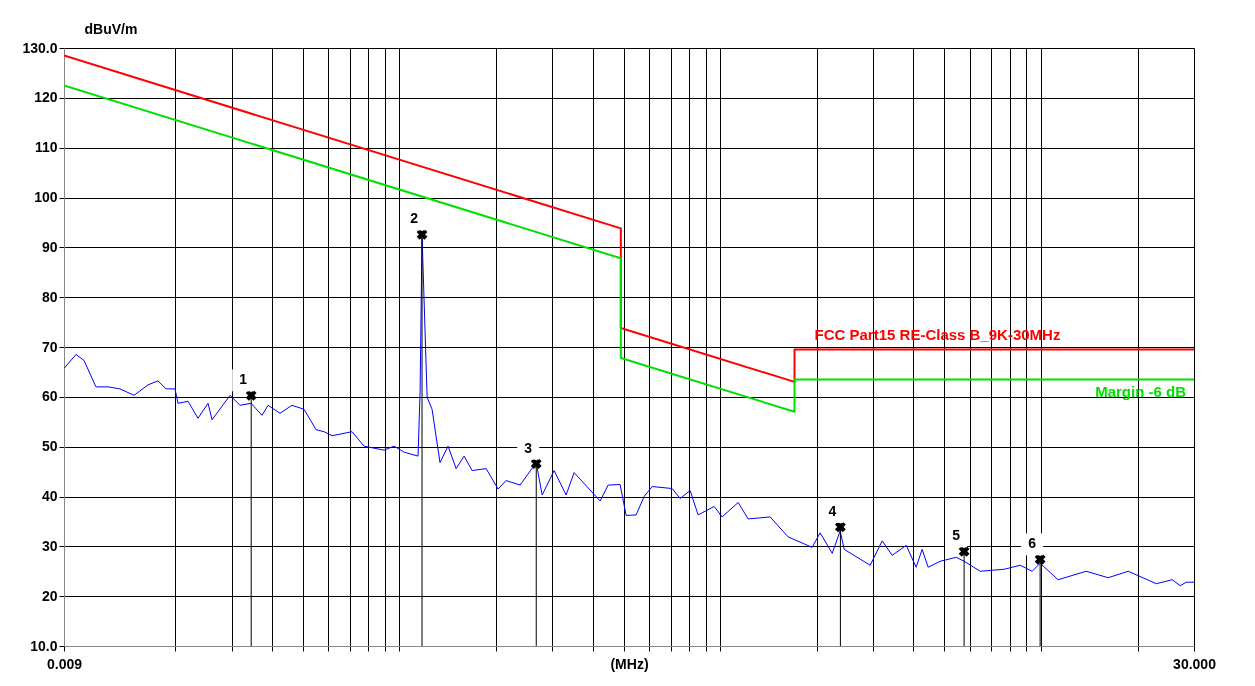 This screenshot has width=1255, height=686. Describe the element at coordinates (528, 447) in the screenshot. I see `annotation: 3` at that location.